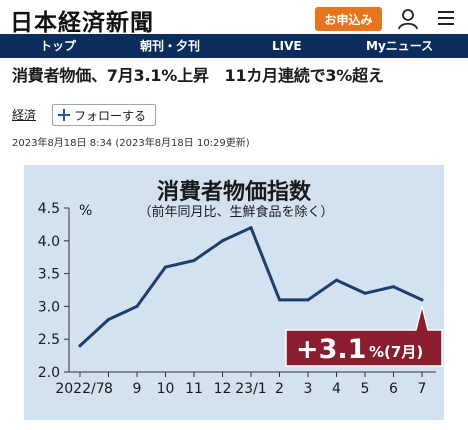 The image size is (468, 430). What do you see at coordinates (331, 349) in the screenshot?
I see `callout-value: +3.1` at bounding box center [331, 349].